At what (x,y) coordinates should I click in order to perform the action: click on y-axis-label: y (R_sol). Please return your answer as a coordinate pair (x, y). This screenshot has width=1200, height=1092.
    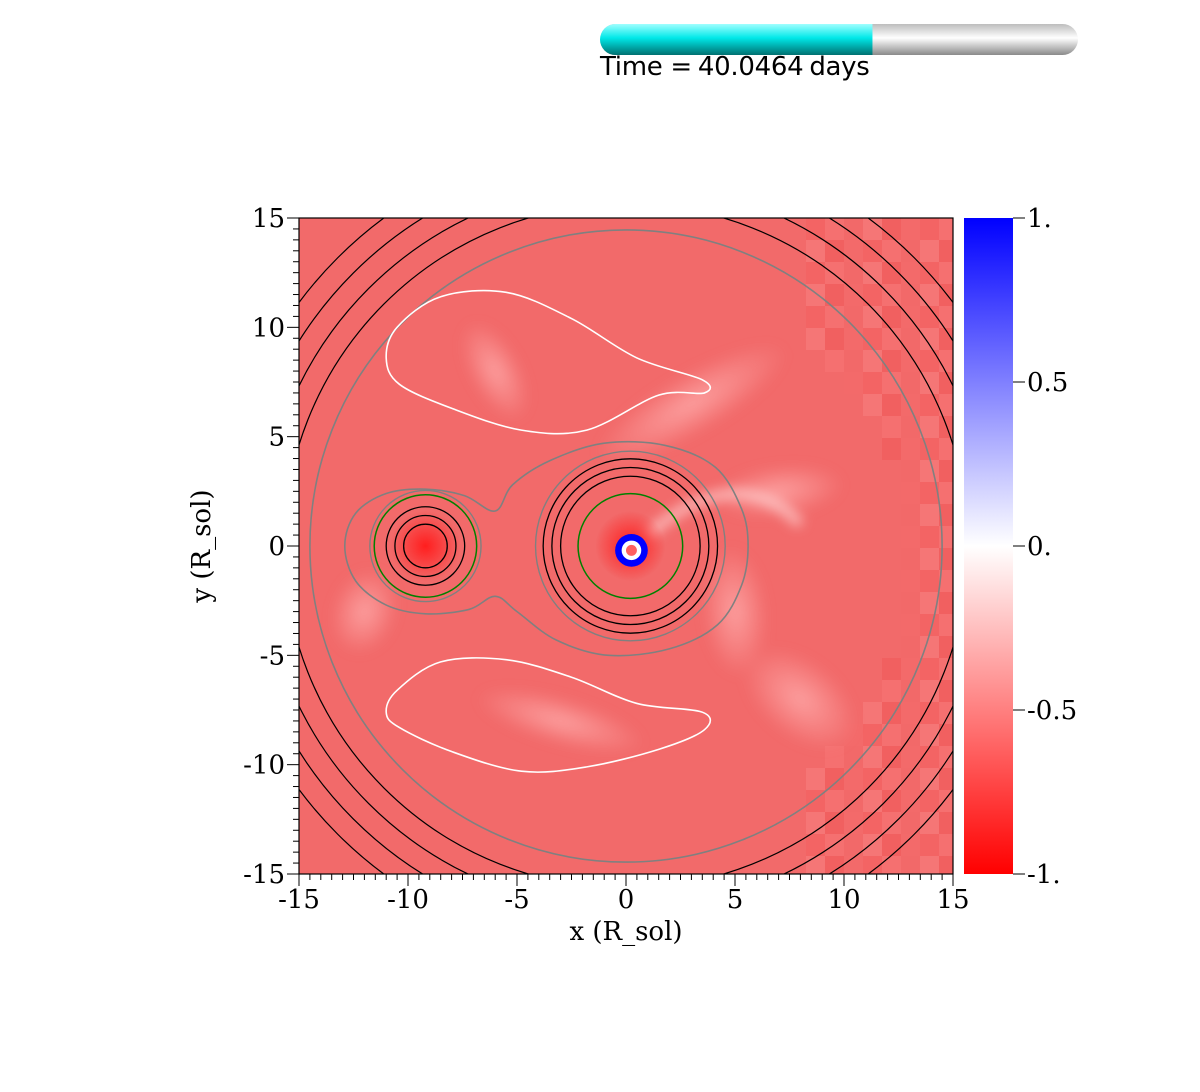
    Looking at the image, I should click on (202, 546).